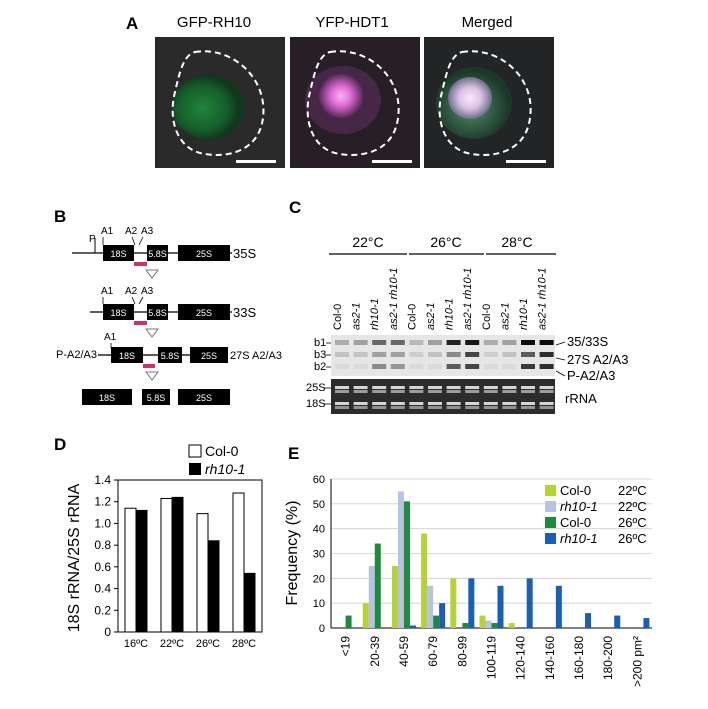  Describe the element at coordinates (445, 242) in the screenshot. I see `temp-26: 26°C` at that location.